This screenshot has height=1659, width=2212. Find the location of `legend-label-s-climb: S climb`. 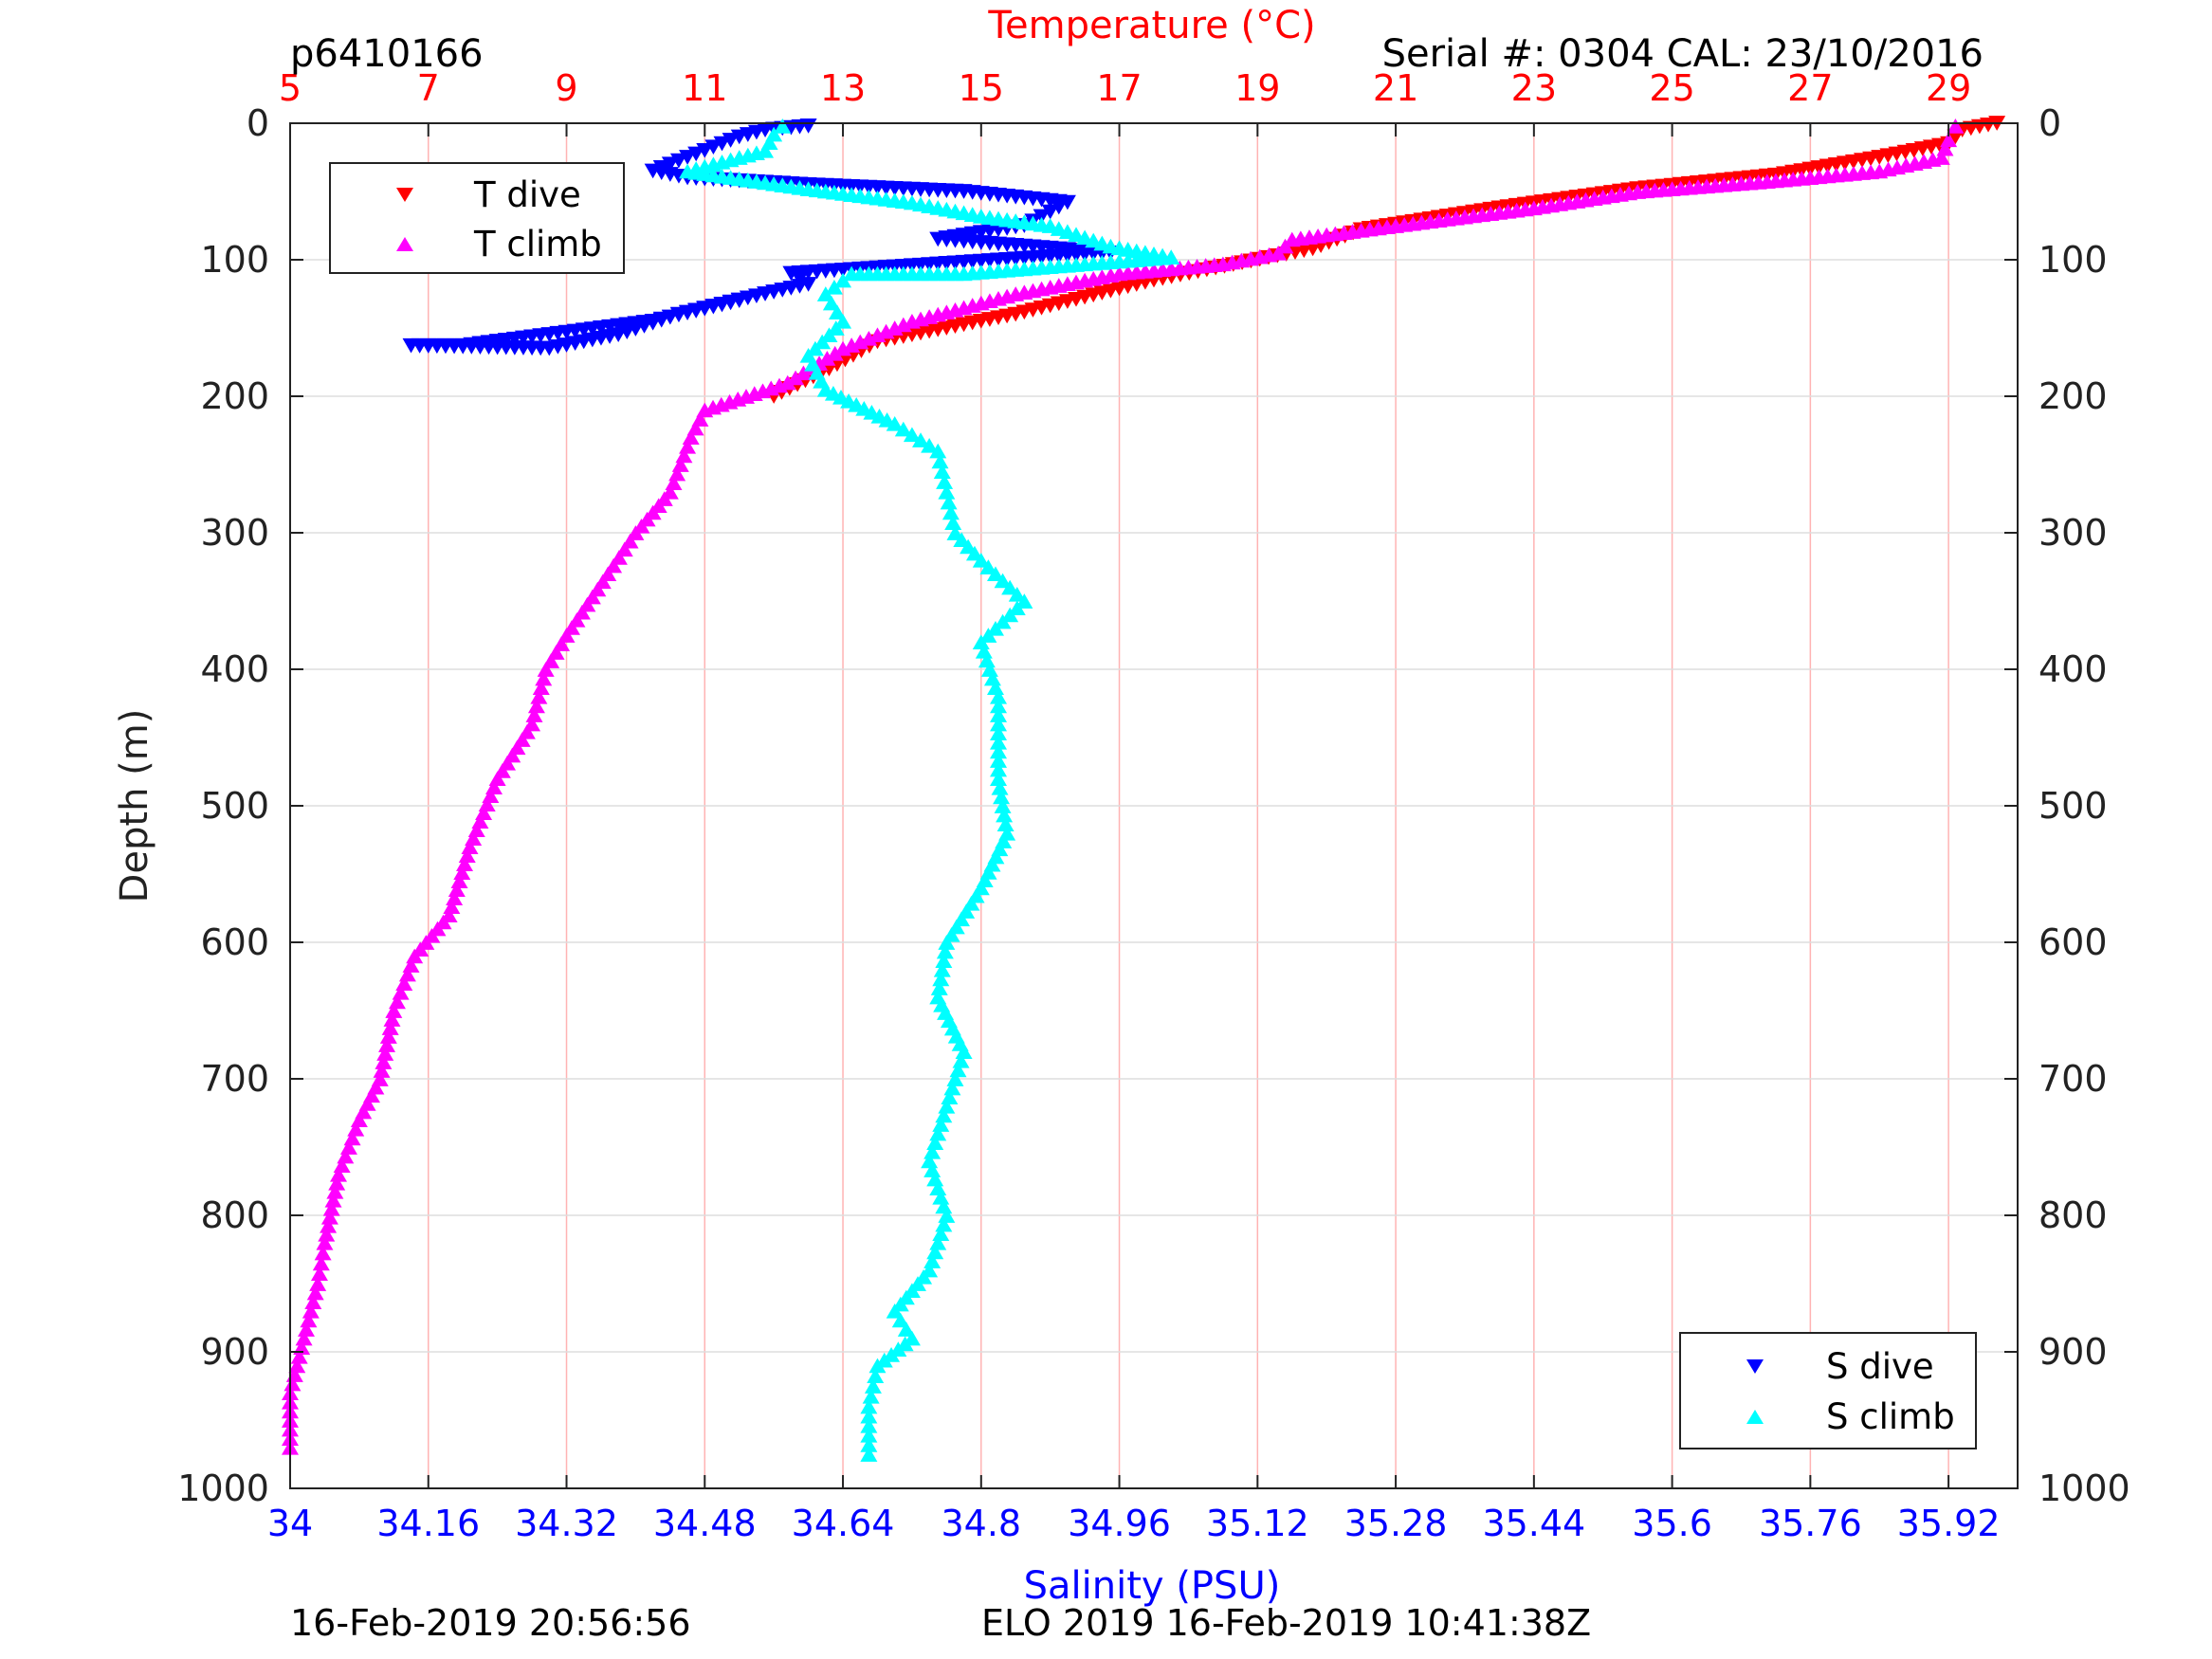

legend-label-s-climb: S climb is located at coordinates (1890, 1416).